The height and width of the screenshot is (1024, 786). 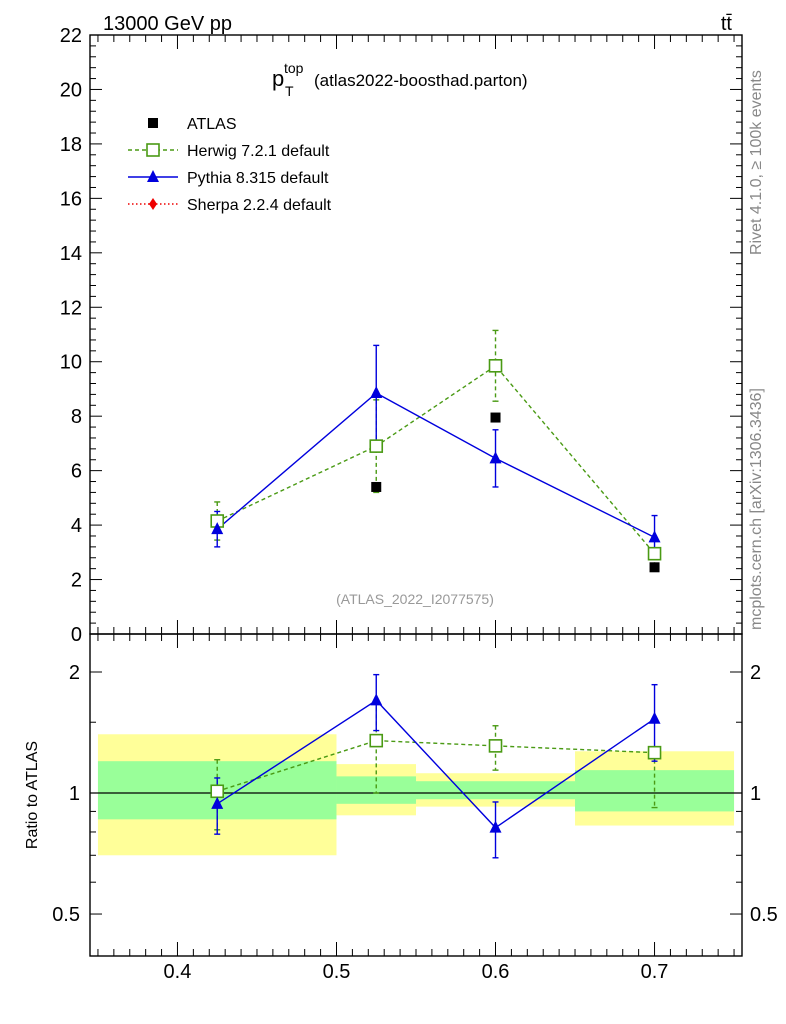 I want to click on ratio-plot-content, so click(x=436, y=766).